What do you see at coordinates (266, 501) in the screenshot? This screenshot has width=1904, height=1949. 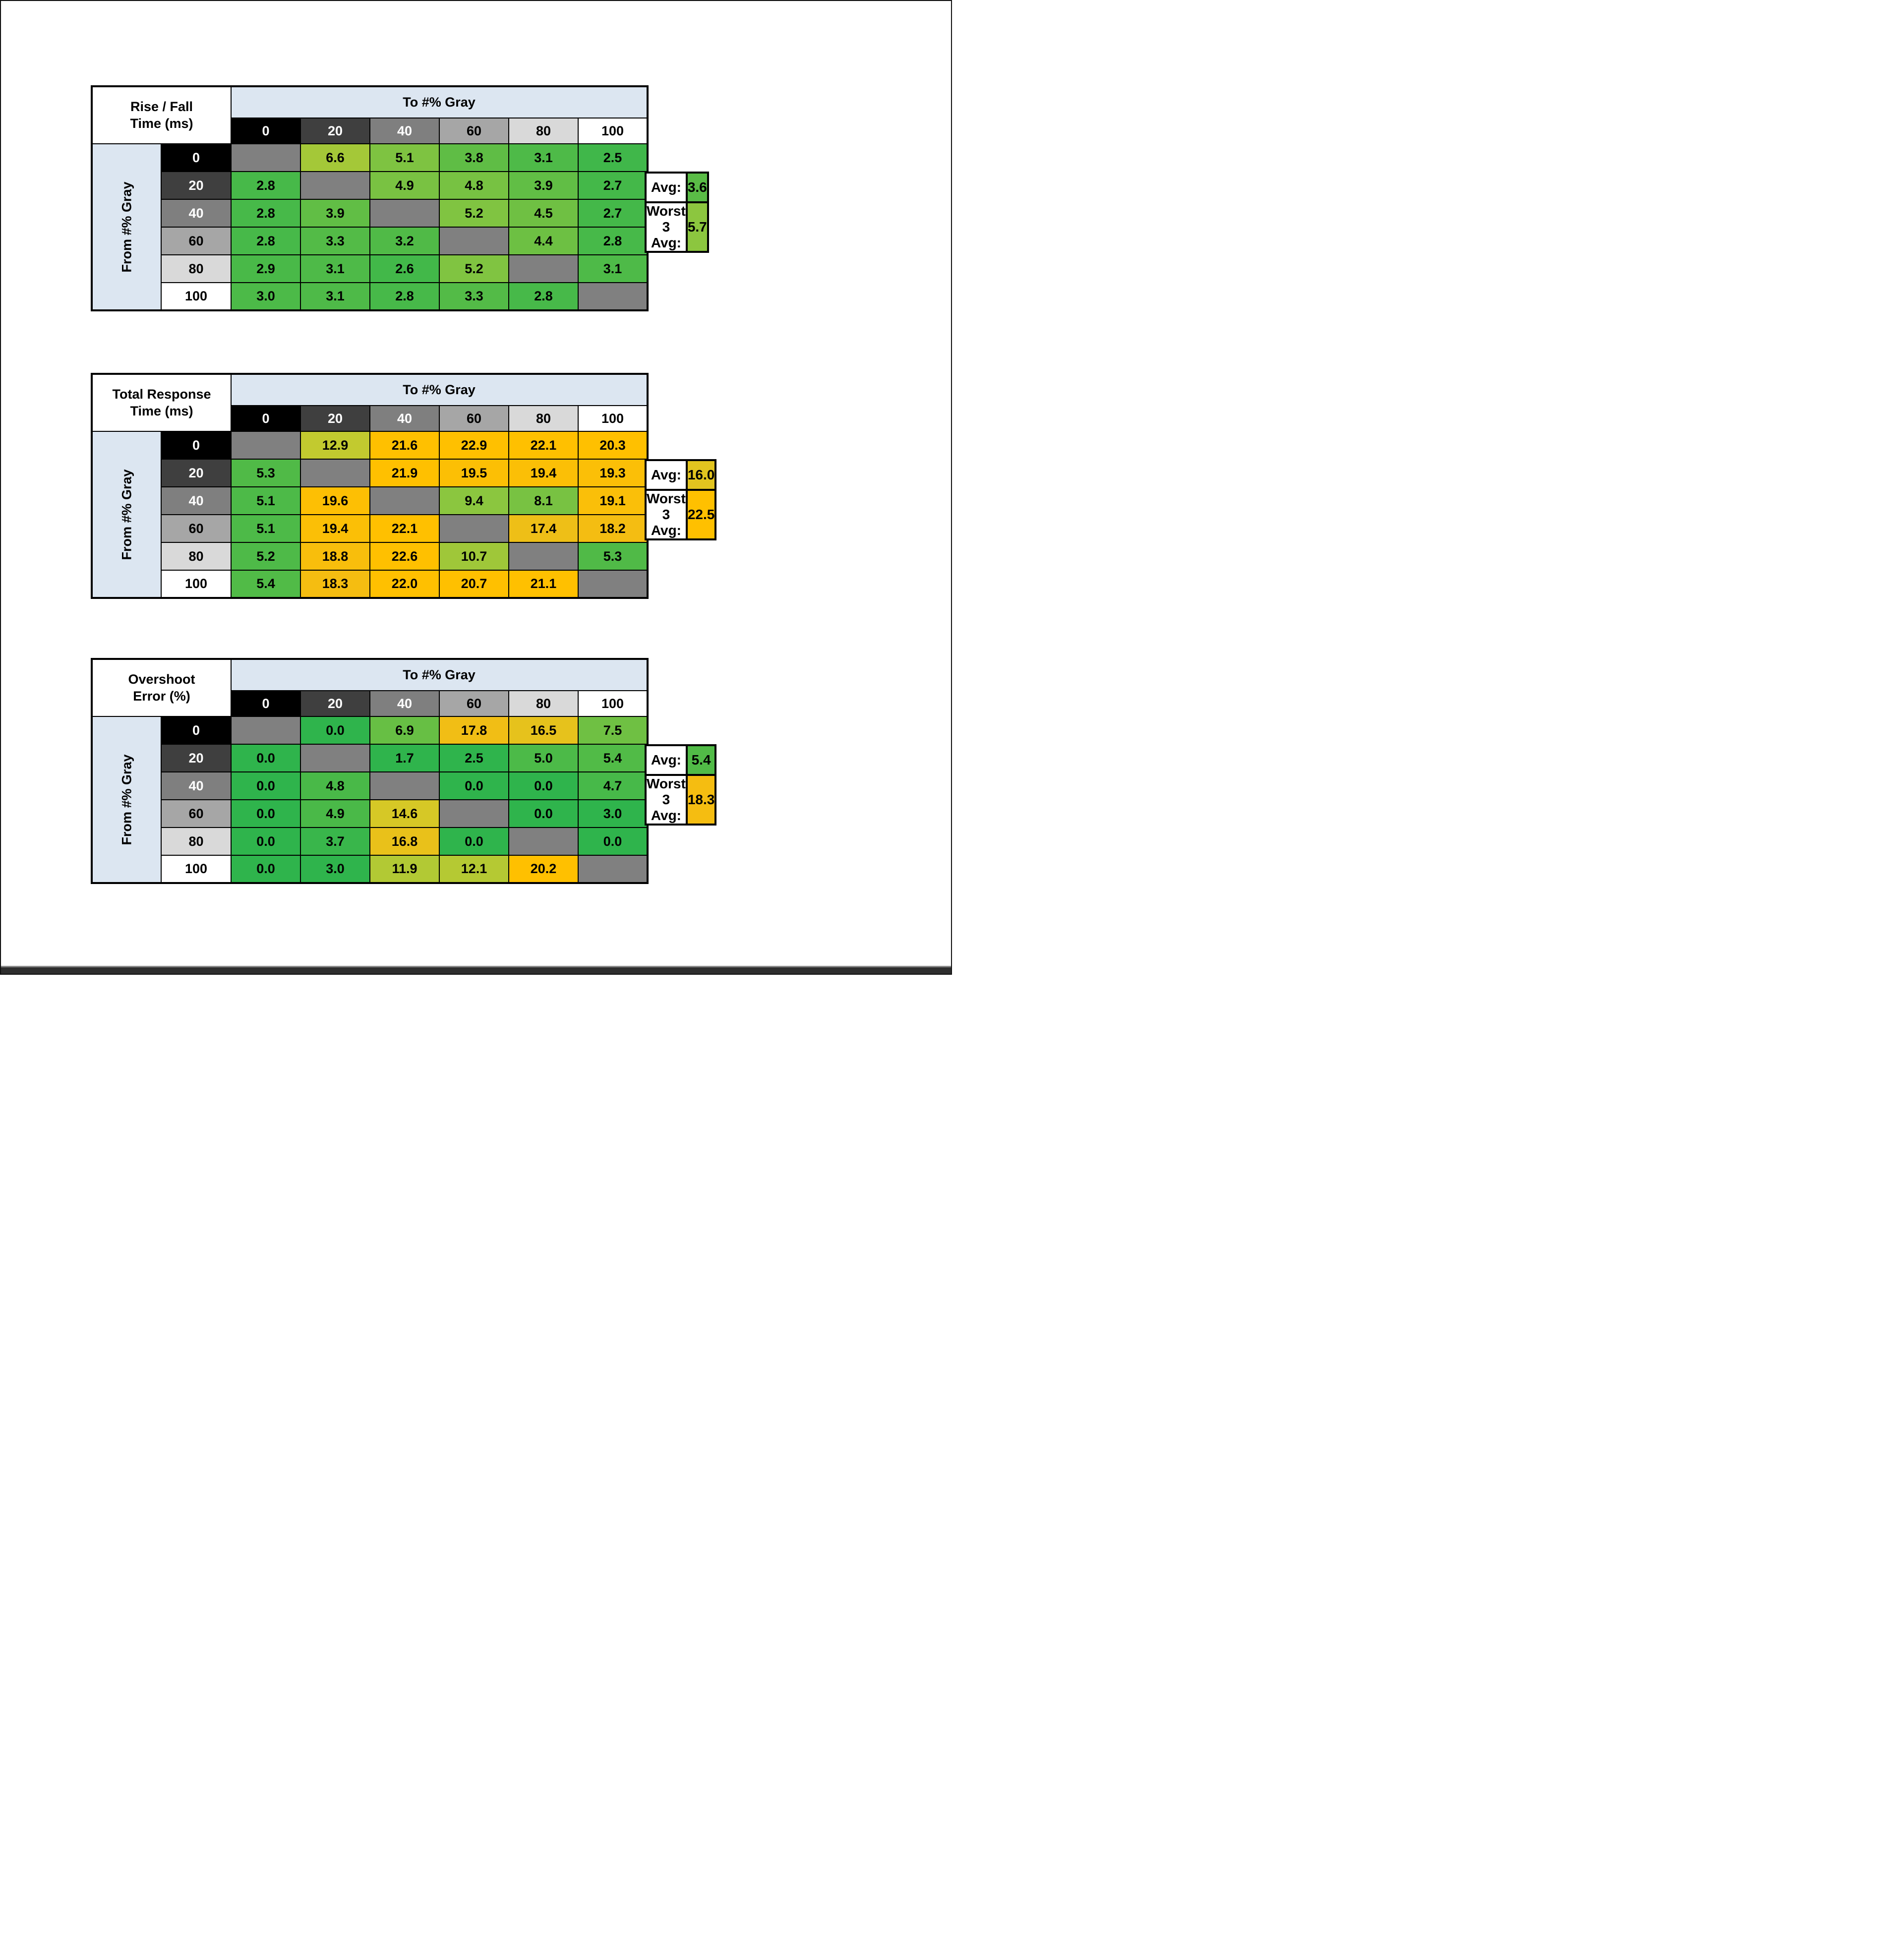 I see `cell-from40-to0: 5.1` at bounding box center [266, 501].